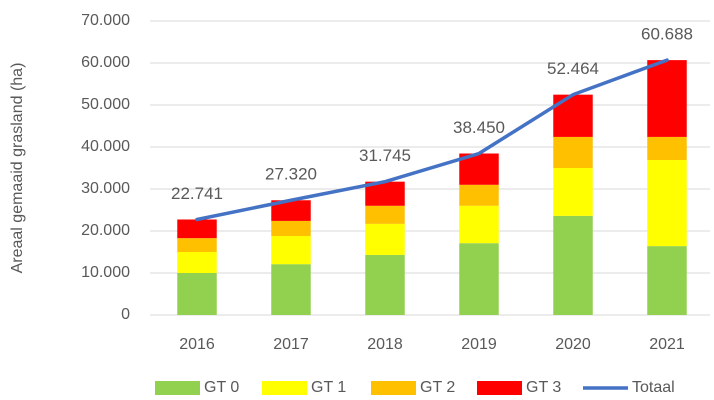 This screenshot has height=400, width=714. What do you see at coordinates (328, 387) in the screenshot?
I see `legend-label: GT 1` at bounding box center [328, 387].